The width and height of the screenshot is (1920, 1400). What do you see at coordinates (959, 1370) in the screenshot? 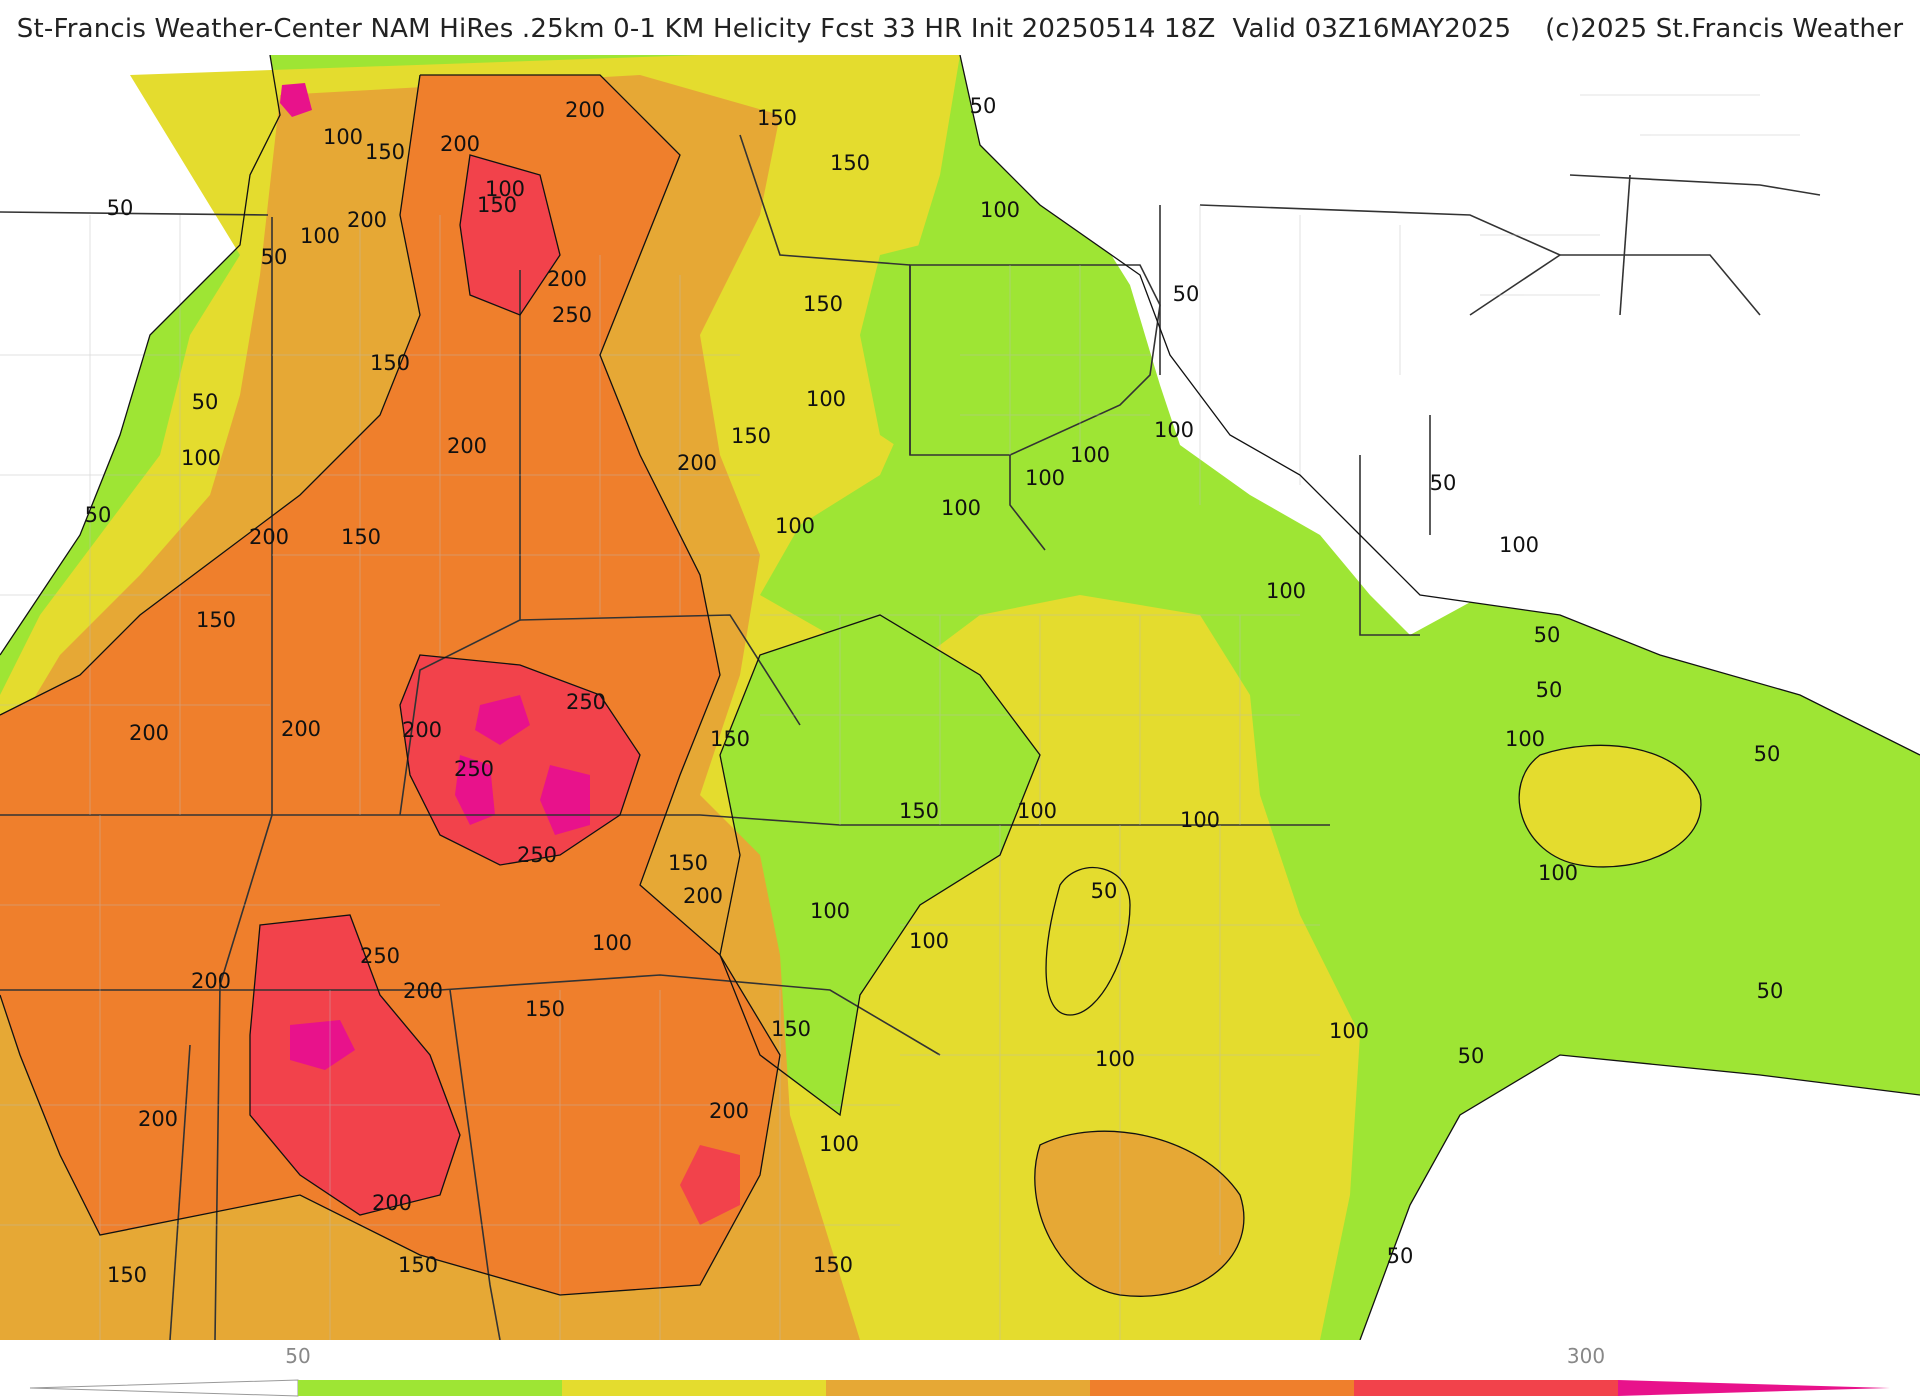
I see `colorbar: 50 300` at bounding box center [959, 1370].